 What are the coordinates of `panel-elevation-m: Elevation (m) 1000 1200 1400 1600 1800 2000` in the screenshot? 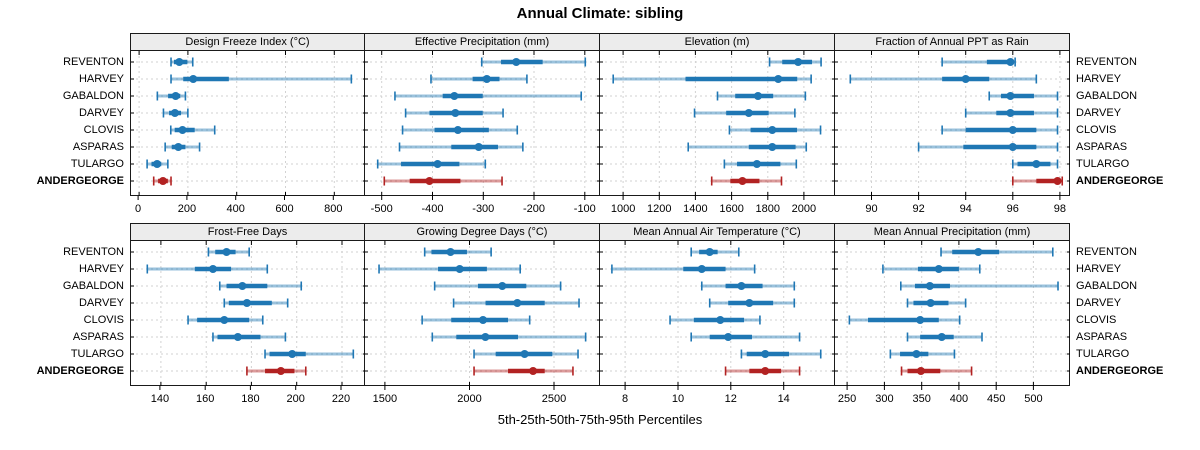 It's located at (717, 124).